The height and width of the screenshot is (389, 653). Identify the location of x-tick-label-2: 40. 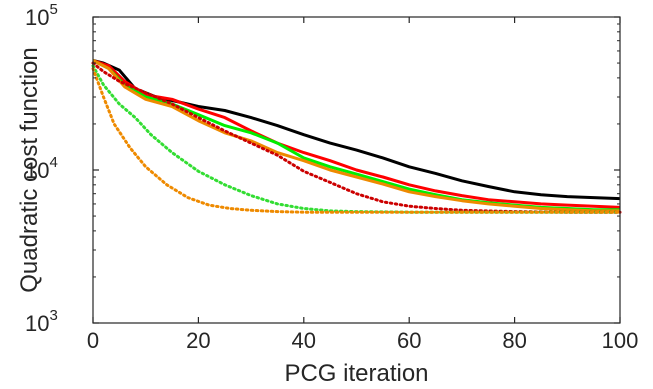
(304, 340).